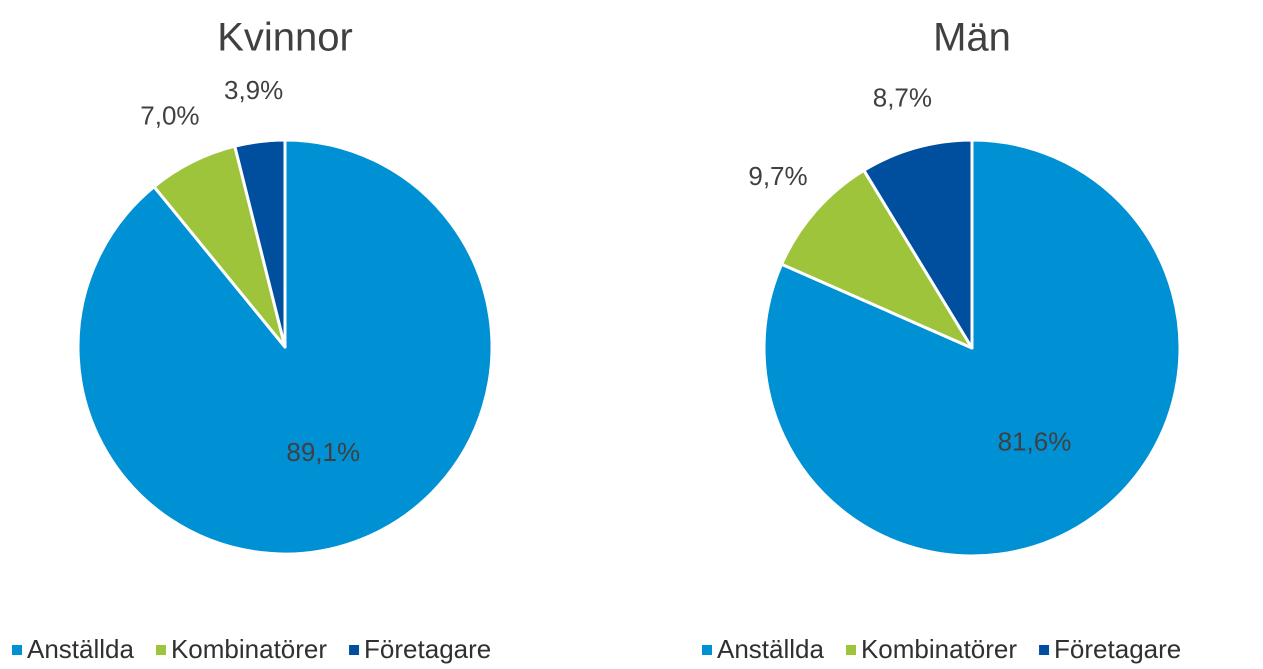  What do you see at coordinates (253, 90) in the screenshot?
I see `data-label: 3,9%` at bounding box center [253, 90].